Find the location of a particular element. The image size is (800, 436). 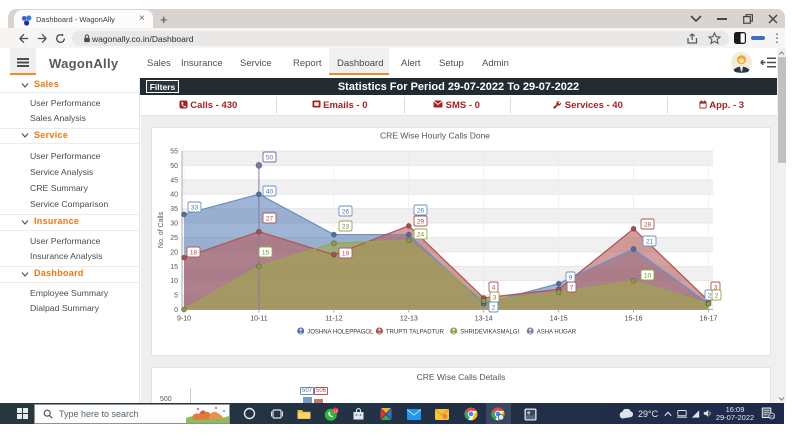

svg-text: 9 is located at coordinates (571, 278).